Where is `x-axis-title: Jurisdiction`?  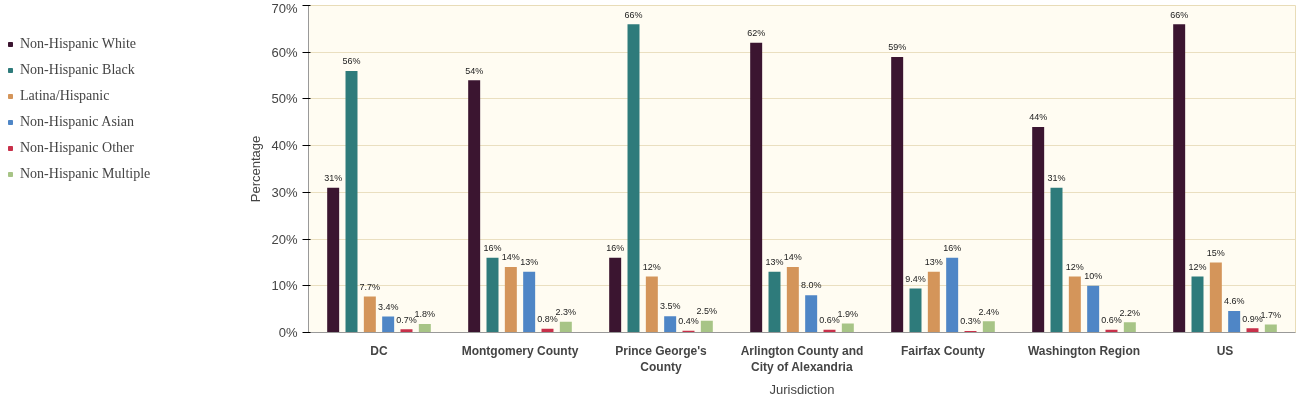 x-axis-title: Jurisdiction is located at coordinates (802, 390).